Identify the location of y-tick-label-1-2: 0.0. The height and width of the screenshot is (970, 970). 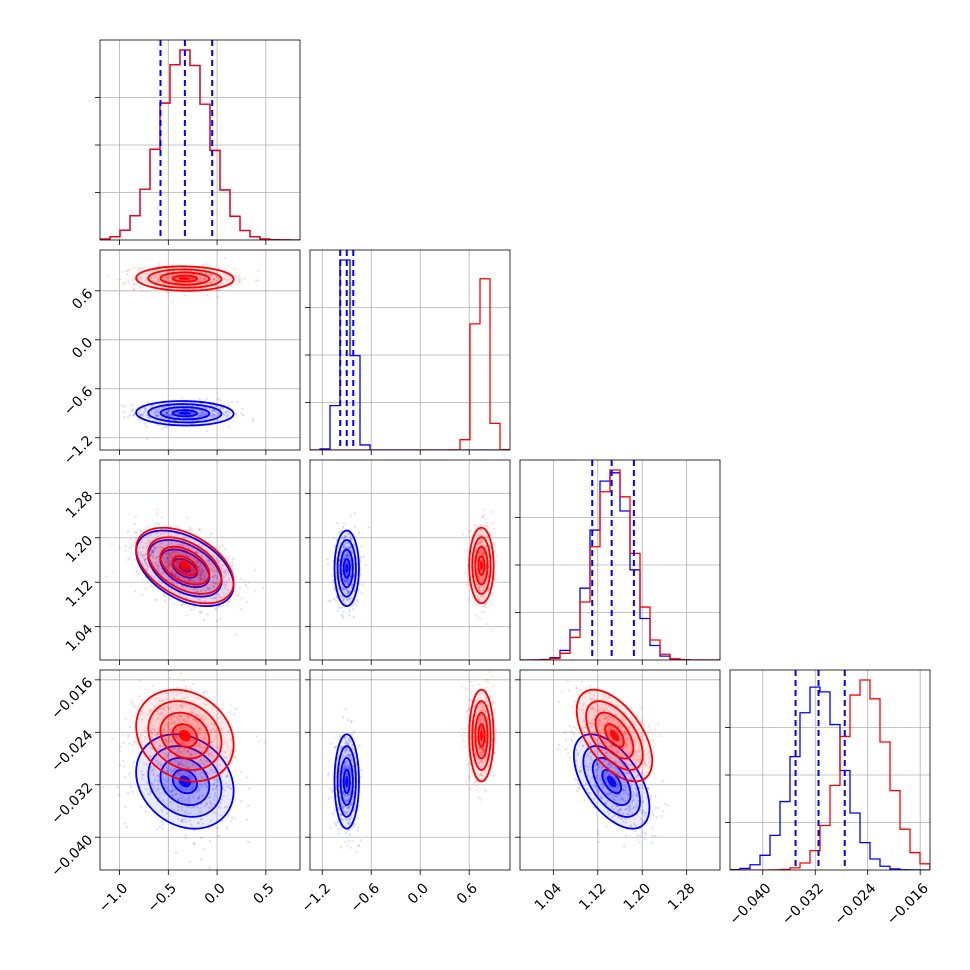
(82, 348).